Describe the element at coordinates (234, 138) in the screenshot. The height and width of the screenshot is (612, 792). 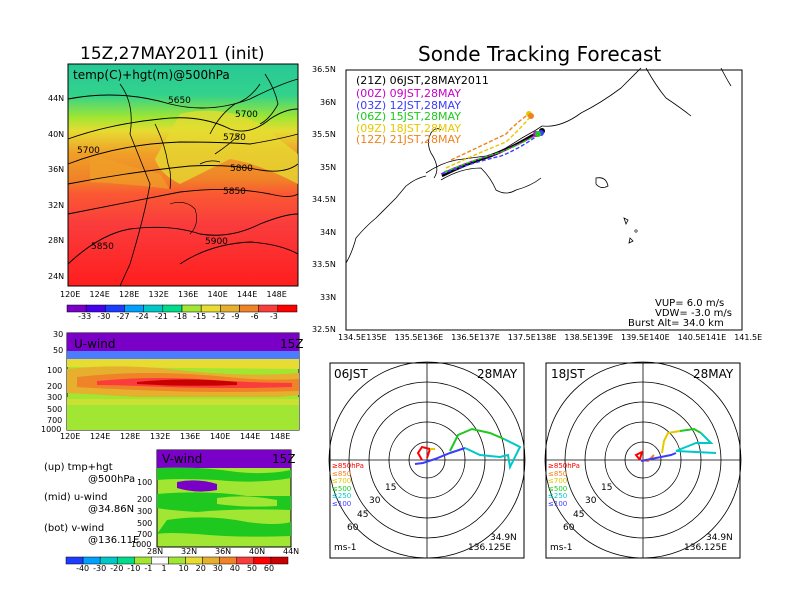
I see `contour-label: 5750` at that location.